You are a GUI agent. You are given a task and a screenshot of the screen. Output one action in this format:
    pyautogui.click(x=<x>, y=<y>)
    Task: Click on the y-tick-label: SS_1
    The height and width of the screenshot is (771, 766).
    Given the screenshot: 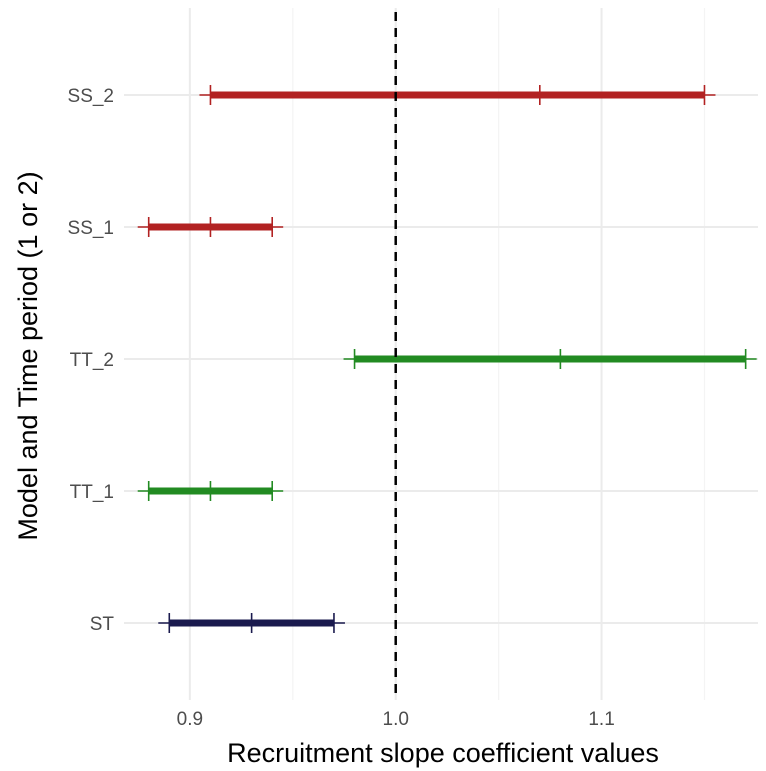 What is the action you would take?
    pyautogui.click(x=91, y=228)
    